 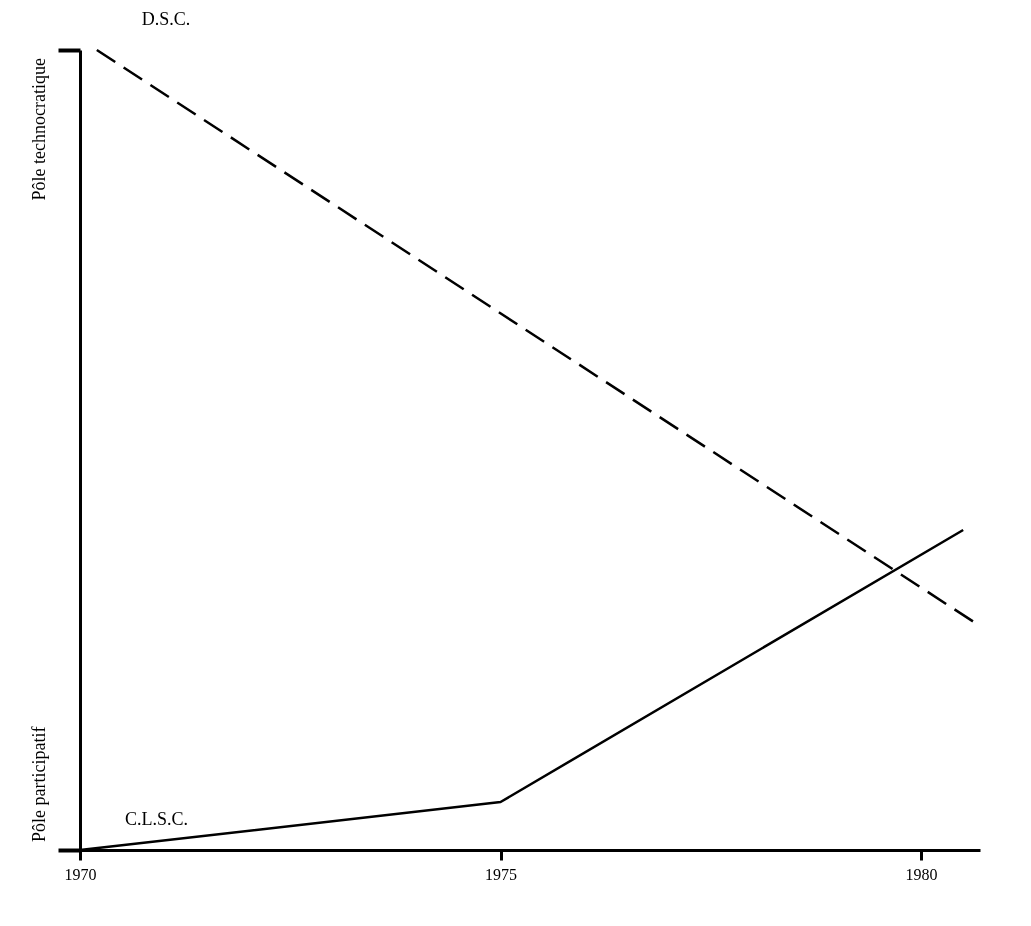 I want to click on text: Pôle technocratique, so click(x=39, y=129).